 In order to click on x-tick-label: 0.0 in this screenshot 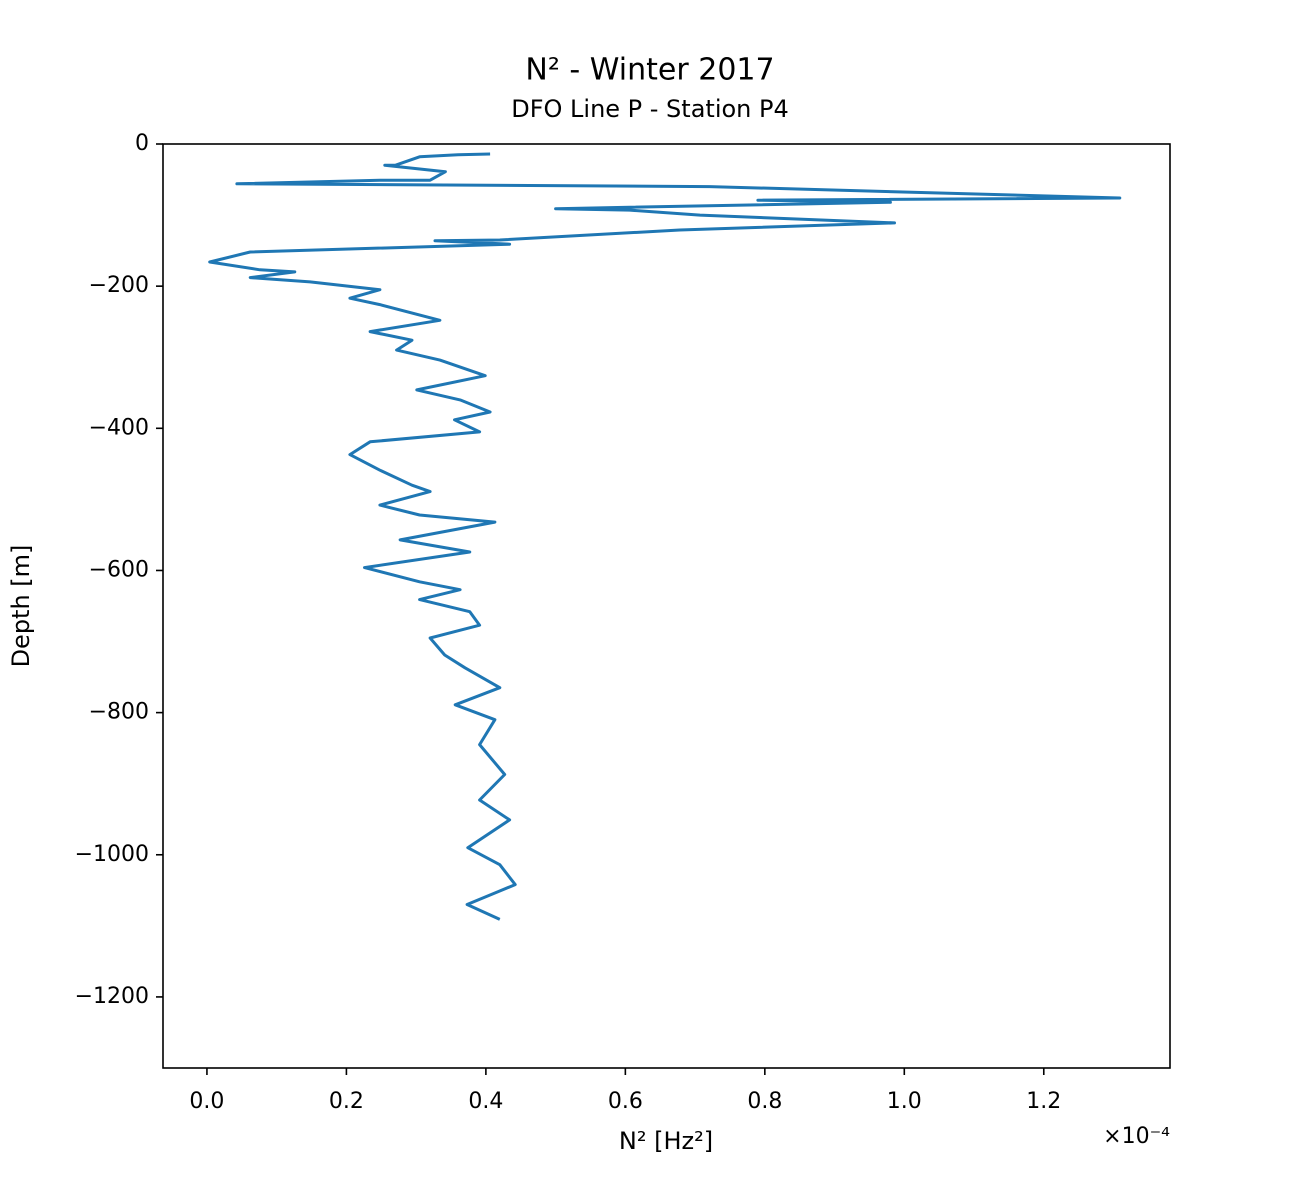, I will do `click(206, 1101)`.